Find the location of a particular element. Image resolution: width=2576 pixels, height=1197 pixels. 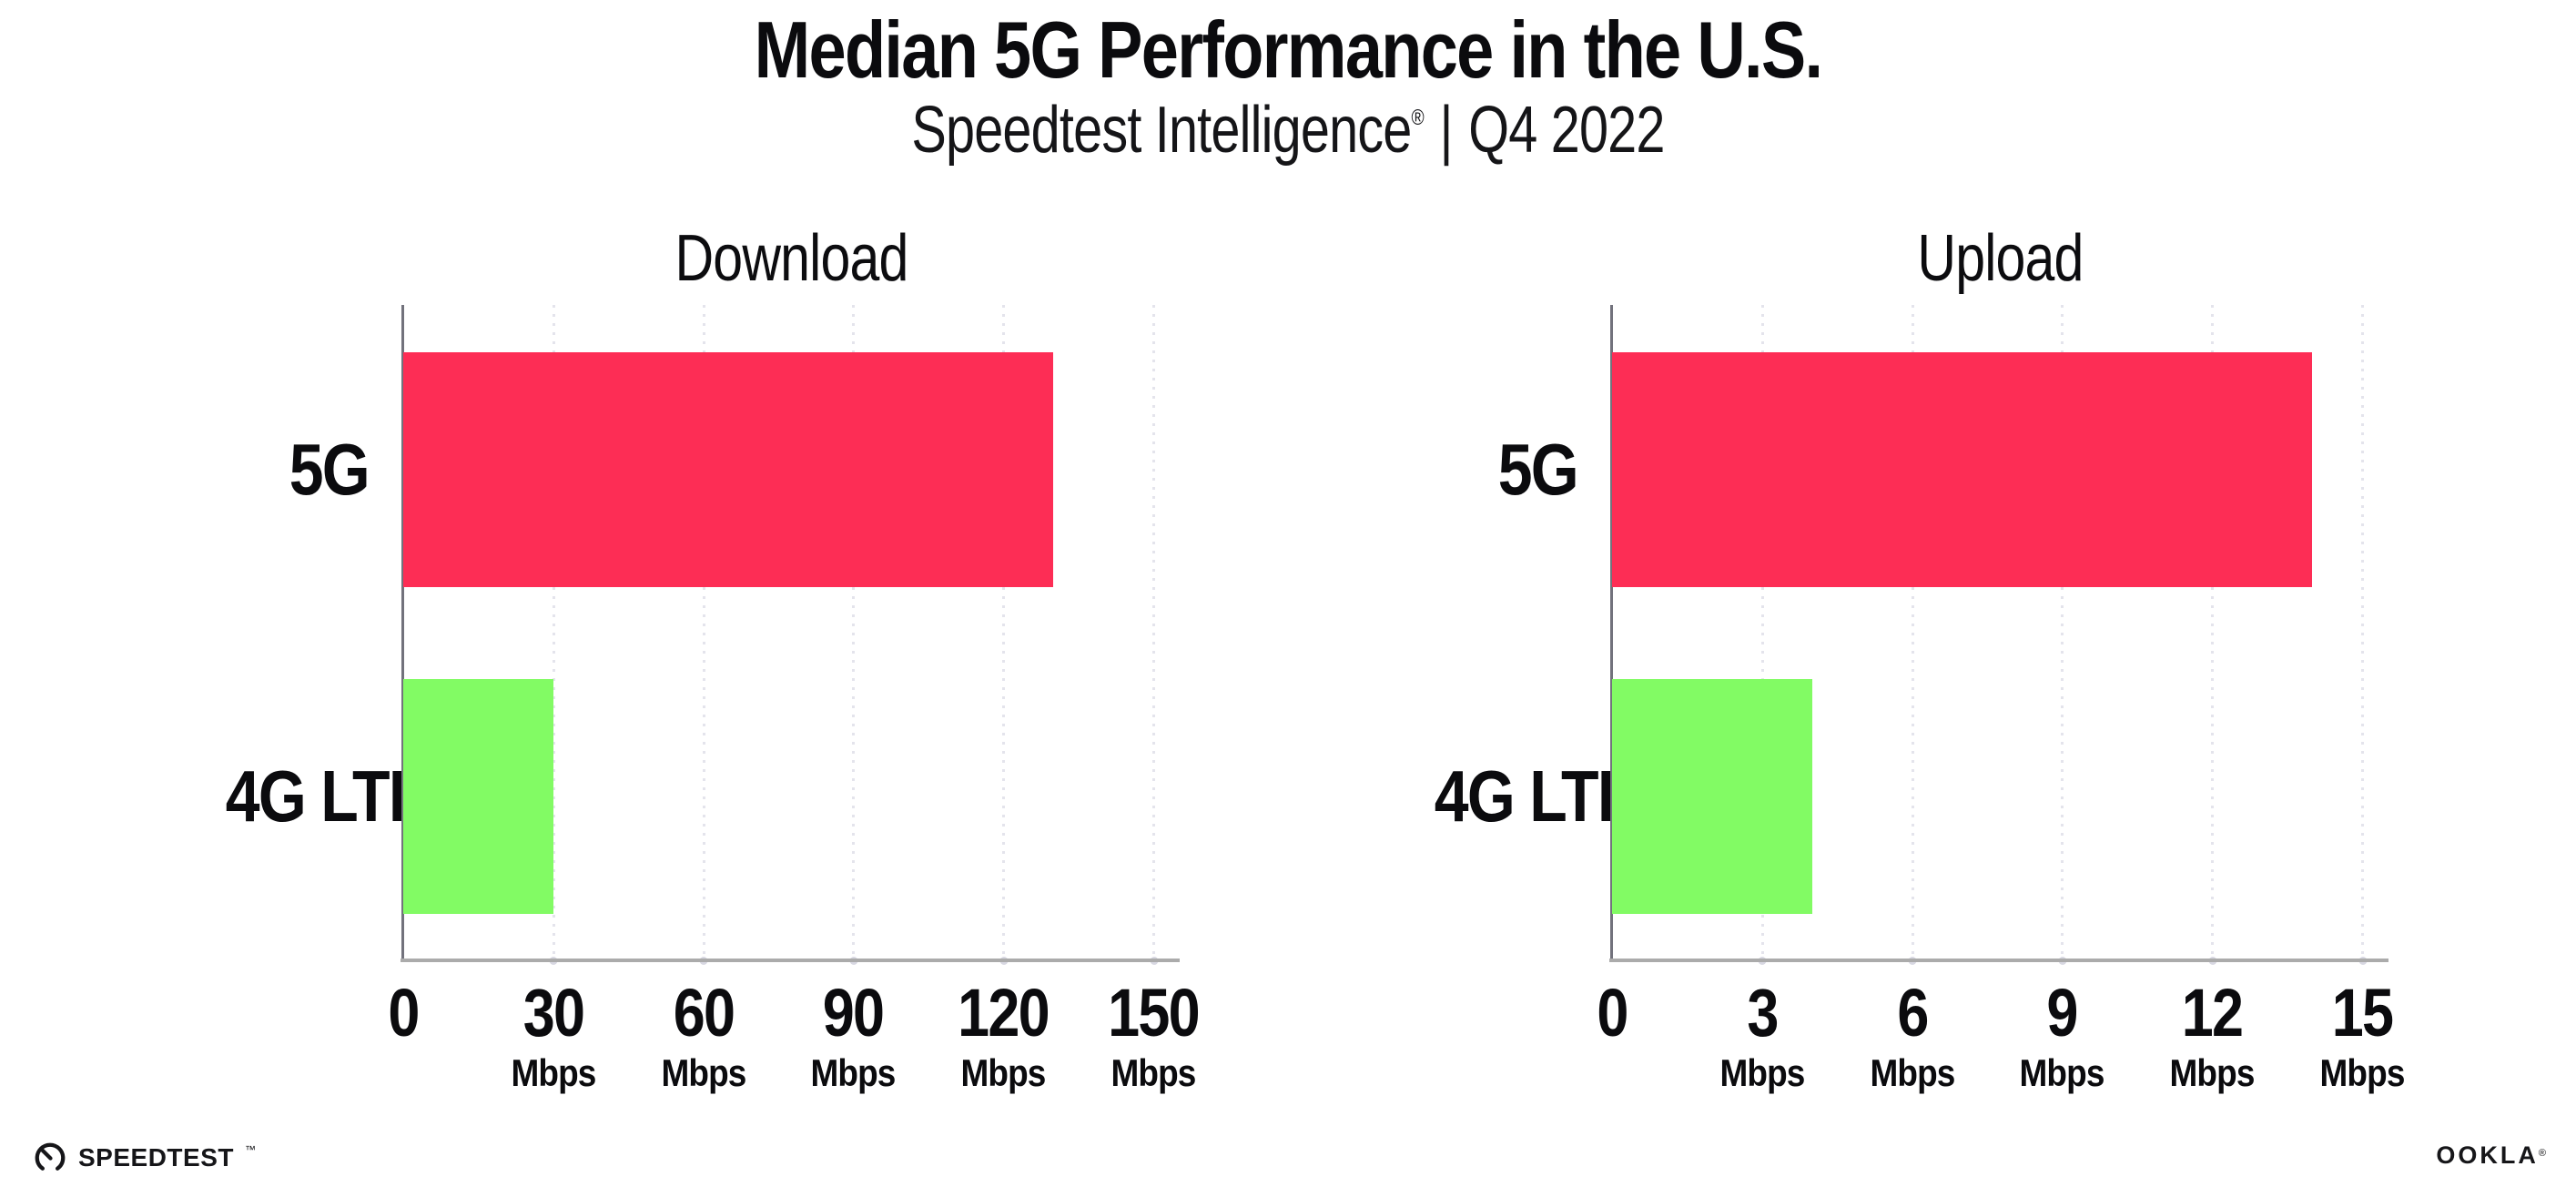

x-tick-value: 12 is located at coordinates (2212, 1012).